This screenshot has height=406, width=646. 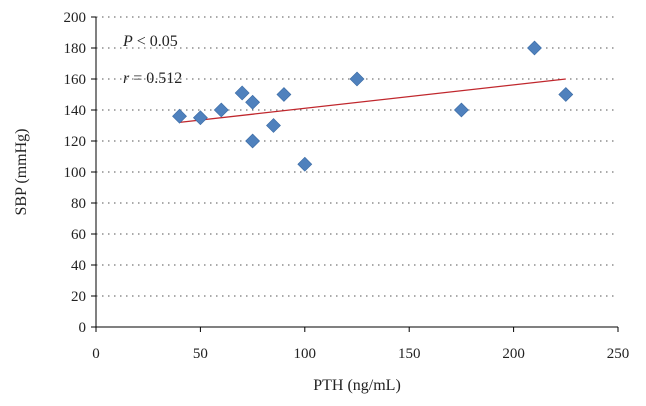 I want to click on trendline-group, so click(x=372, y=101).